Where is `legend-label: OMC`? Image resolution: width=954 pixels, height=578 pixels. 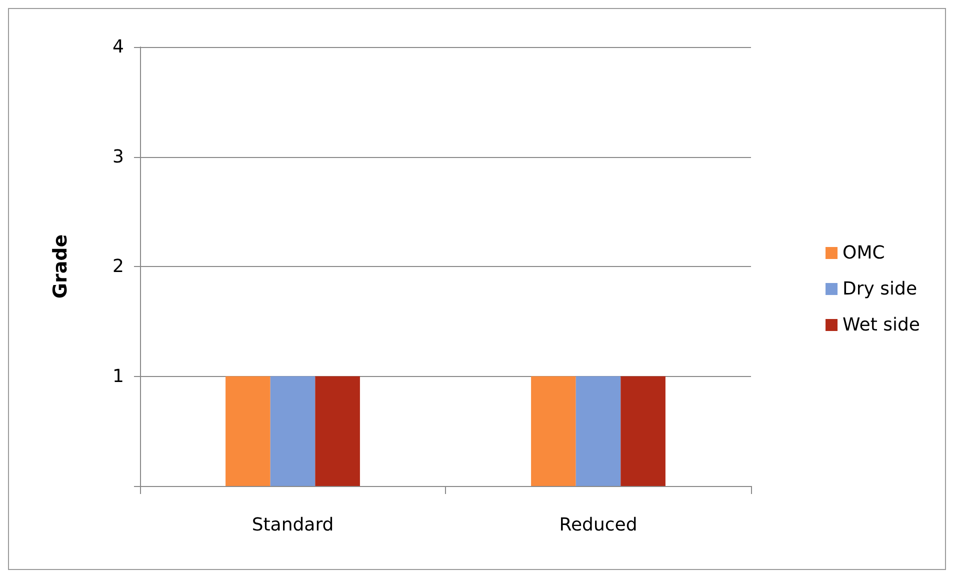 legend-label: OMC is located at coordinates (863, 253).